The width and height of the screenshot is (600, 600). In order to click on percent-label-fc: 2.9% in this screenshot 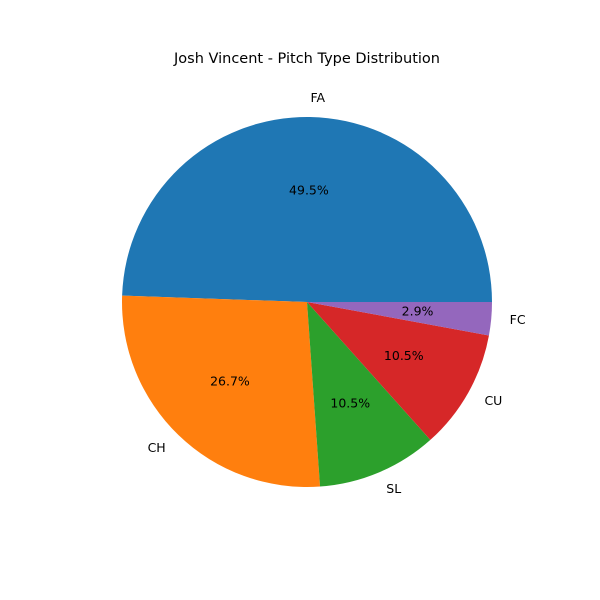, I will do `click(418, 311)`.